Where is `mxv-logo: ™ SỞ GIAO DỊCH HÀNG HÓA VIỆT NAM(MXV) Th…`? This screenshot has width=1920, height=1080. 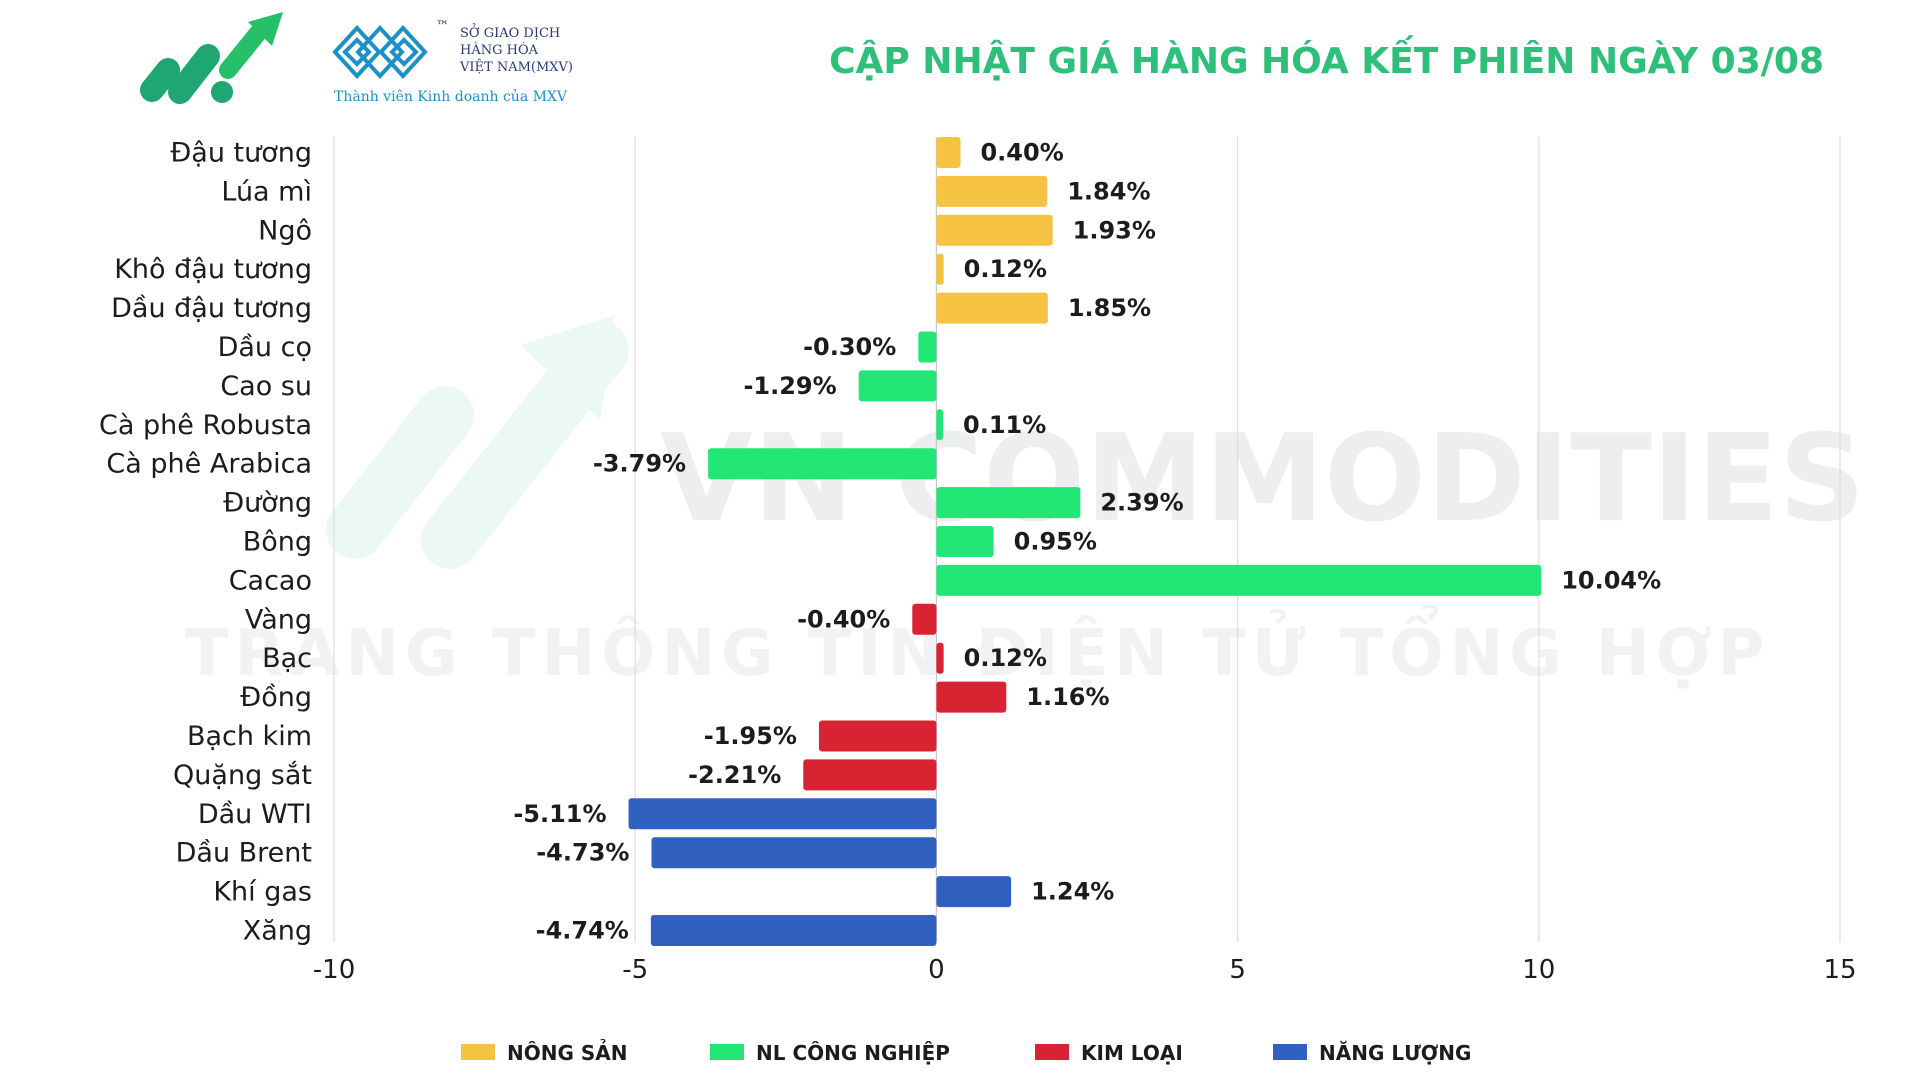 mxv-logo: ™ SỞ GIAO DỊCH HÀNG HÓA VIỆT NAM(MXV) Th… is located at coordinates (452, 62).